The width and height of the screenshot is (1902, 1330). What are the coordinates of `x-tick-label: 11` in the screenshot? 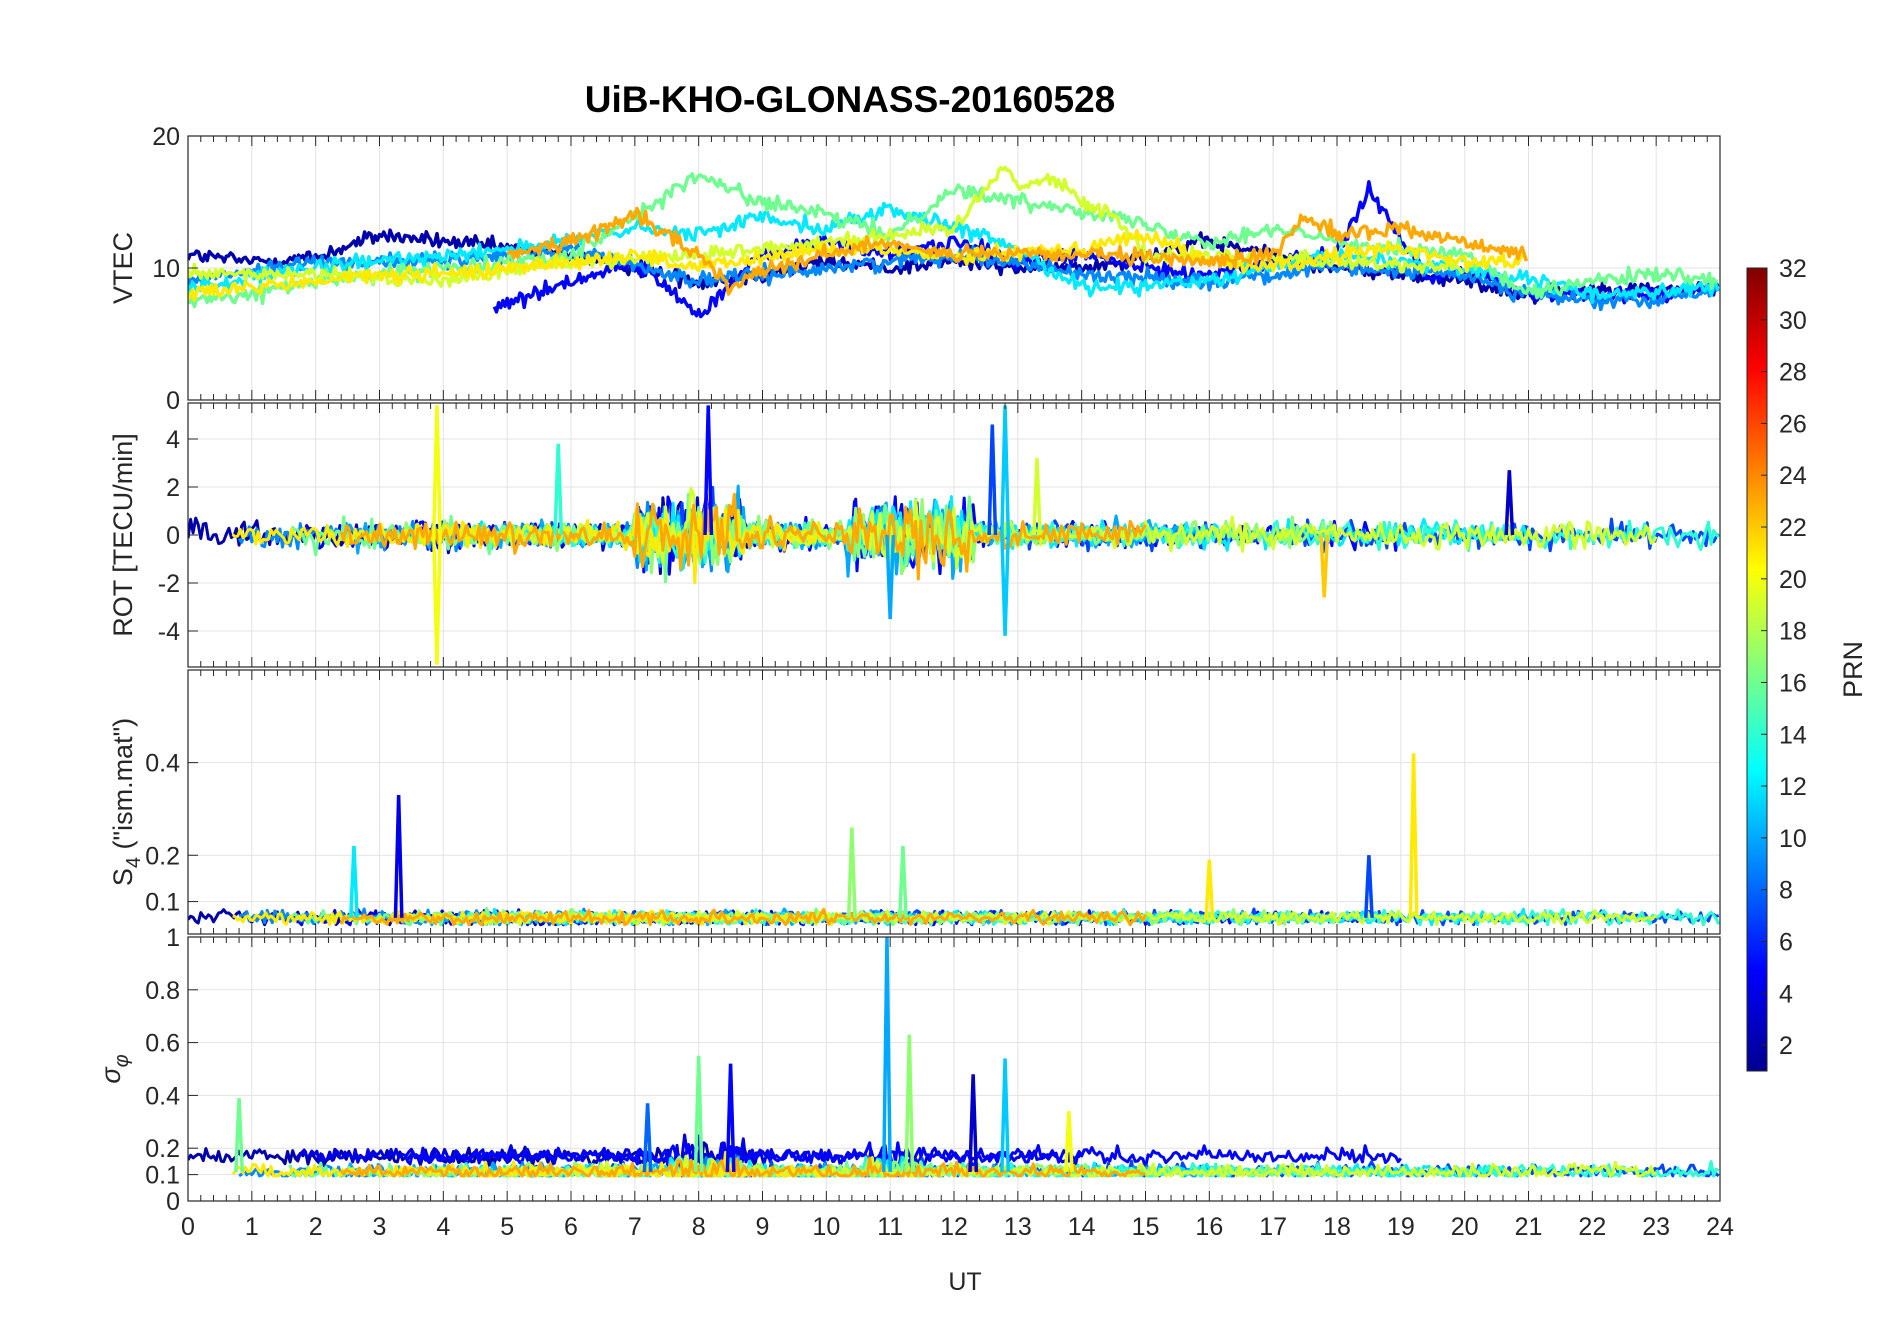 It's located at (890, 1227).